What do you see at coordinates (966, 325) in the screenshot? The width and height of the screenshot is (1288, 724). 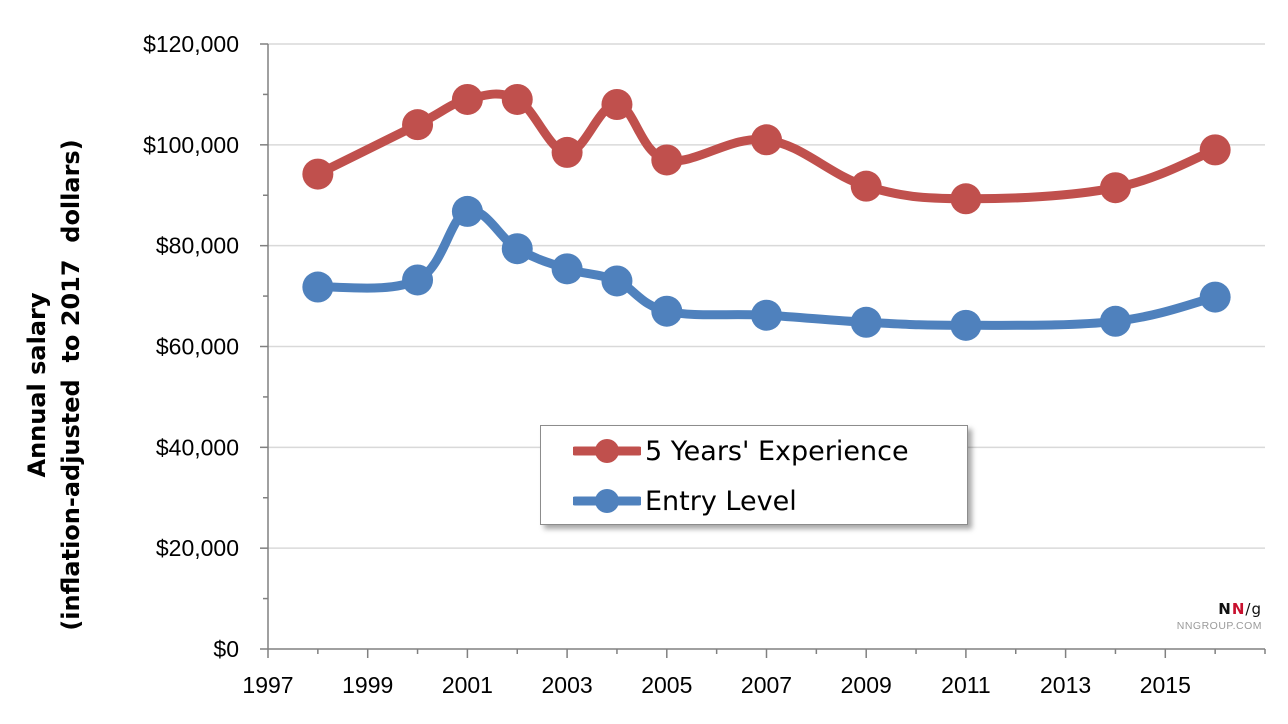 I see `data-point-entry-level-2011` at bounding box center [966, 325].